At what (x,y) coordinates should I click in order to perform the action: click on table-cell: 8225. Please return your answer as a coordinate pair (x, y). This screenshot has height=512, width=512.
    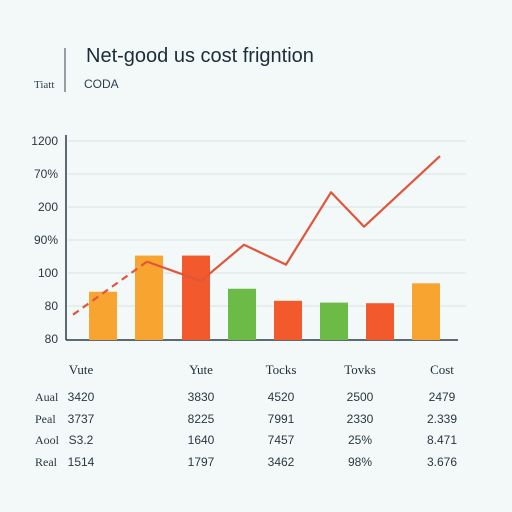
    Looking at the image, I should click on (201, 419).